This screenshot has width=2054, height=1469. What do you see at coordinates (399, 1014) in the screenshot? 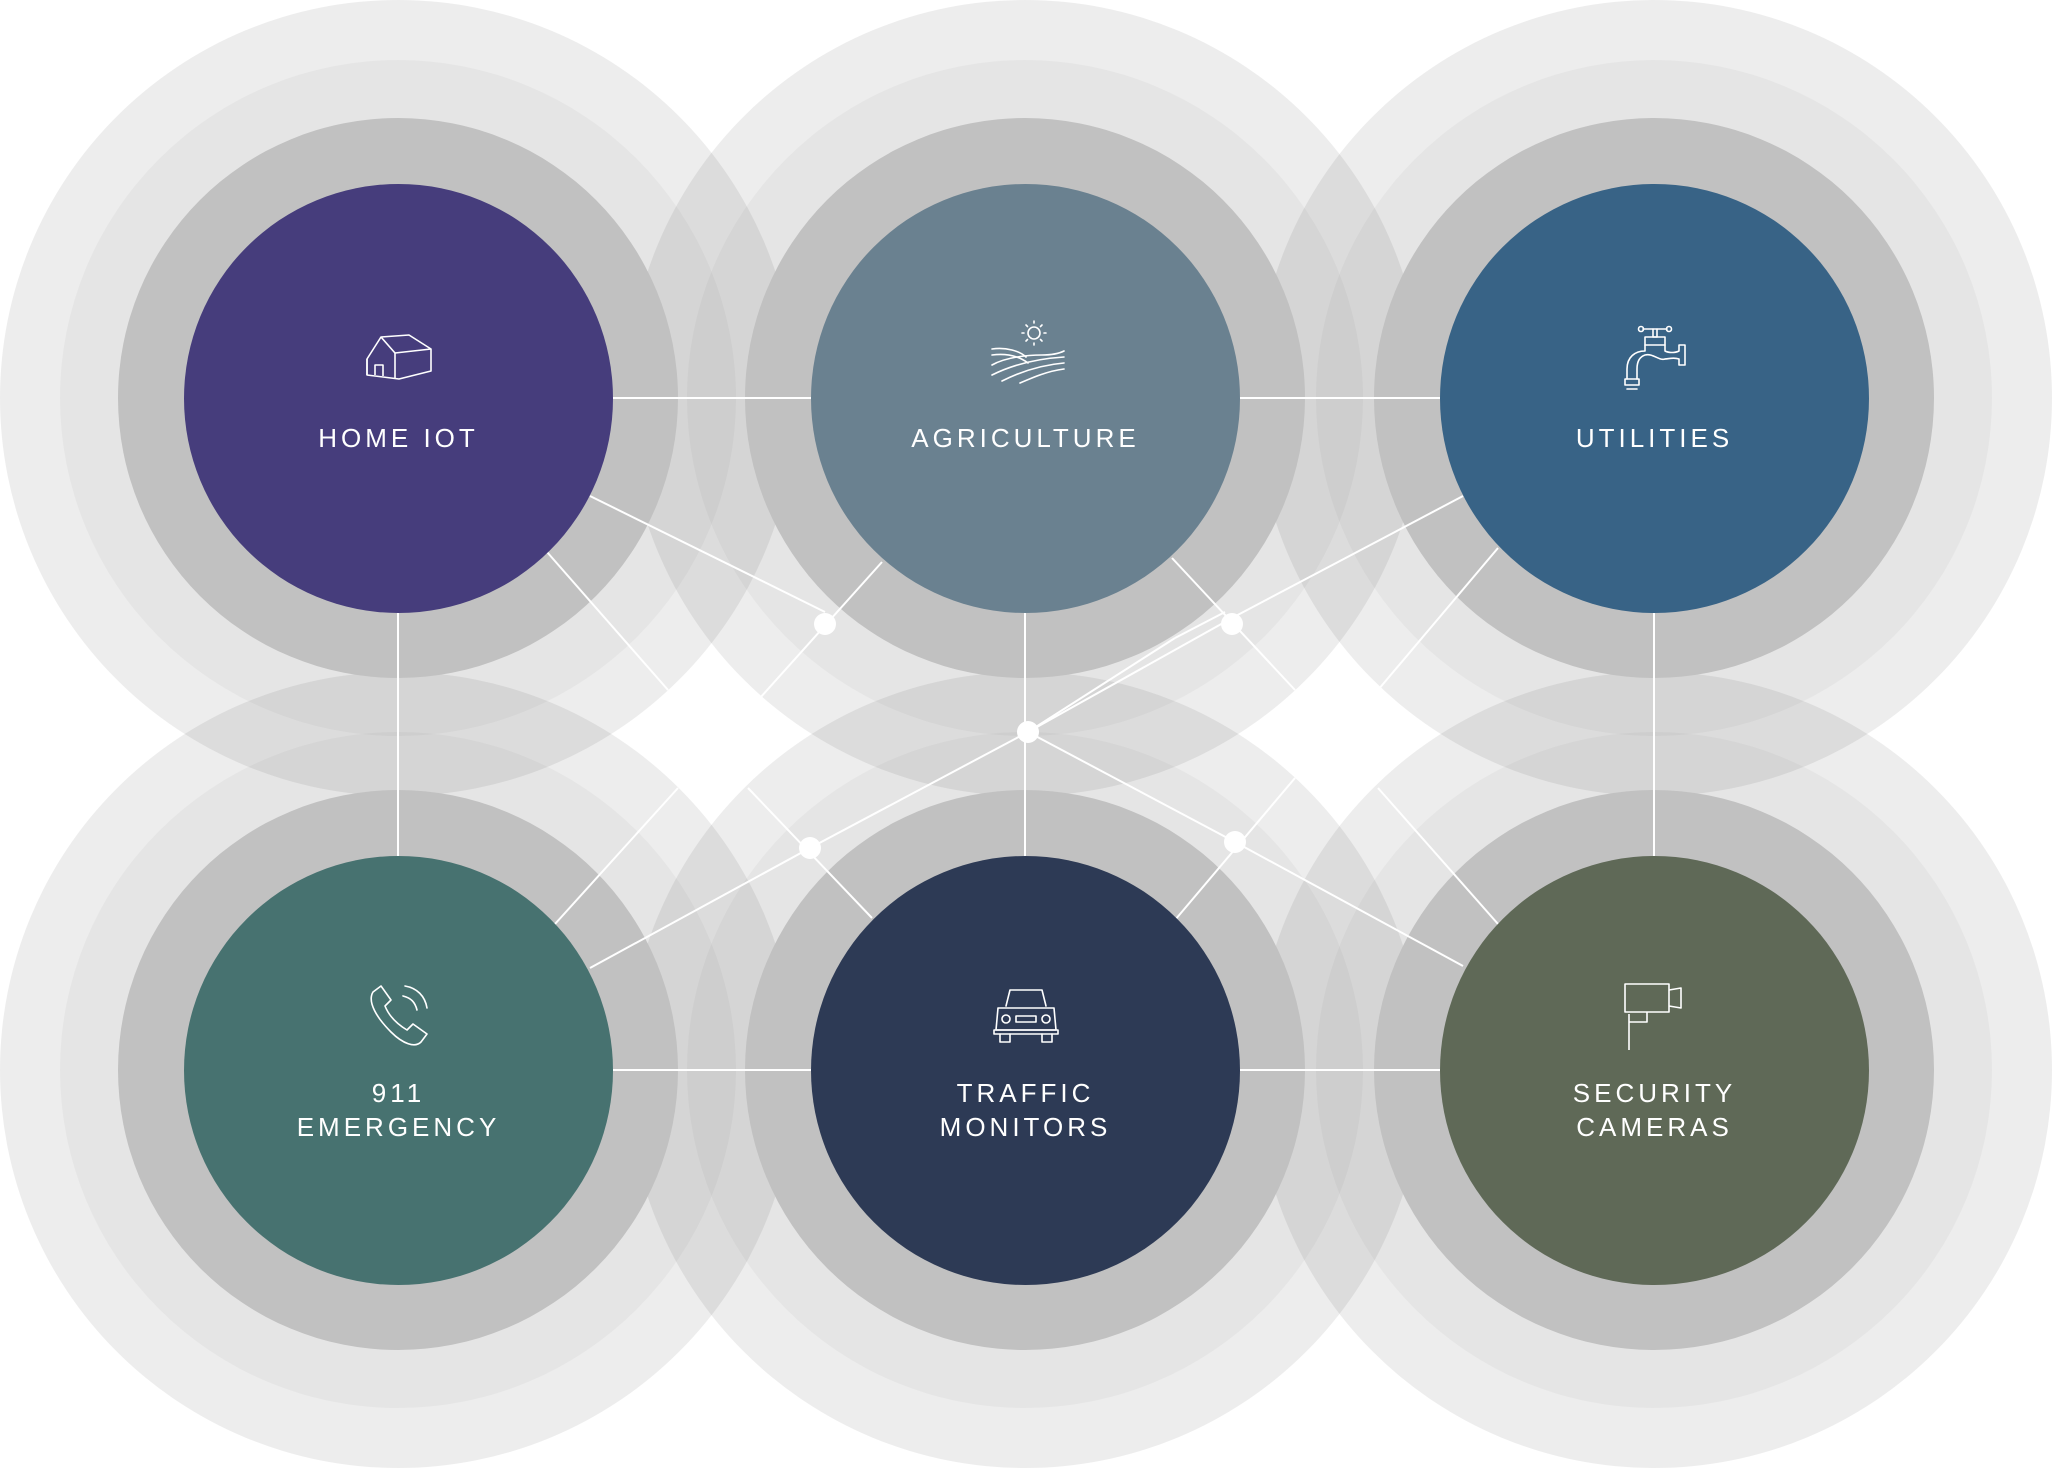
I see `phone-icon` at bounding box center [399, 1014].